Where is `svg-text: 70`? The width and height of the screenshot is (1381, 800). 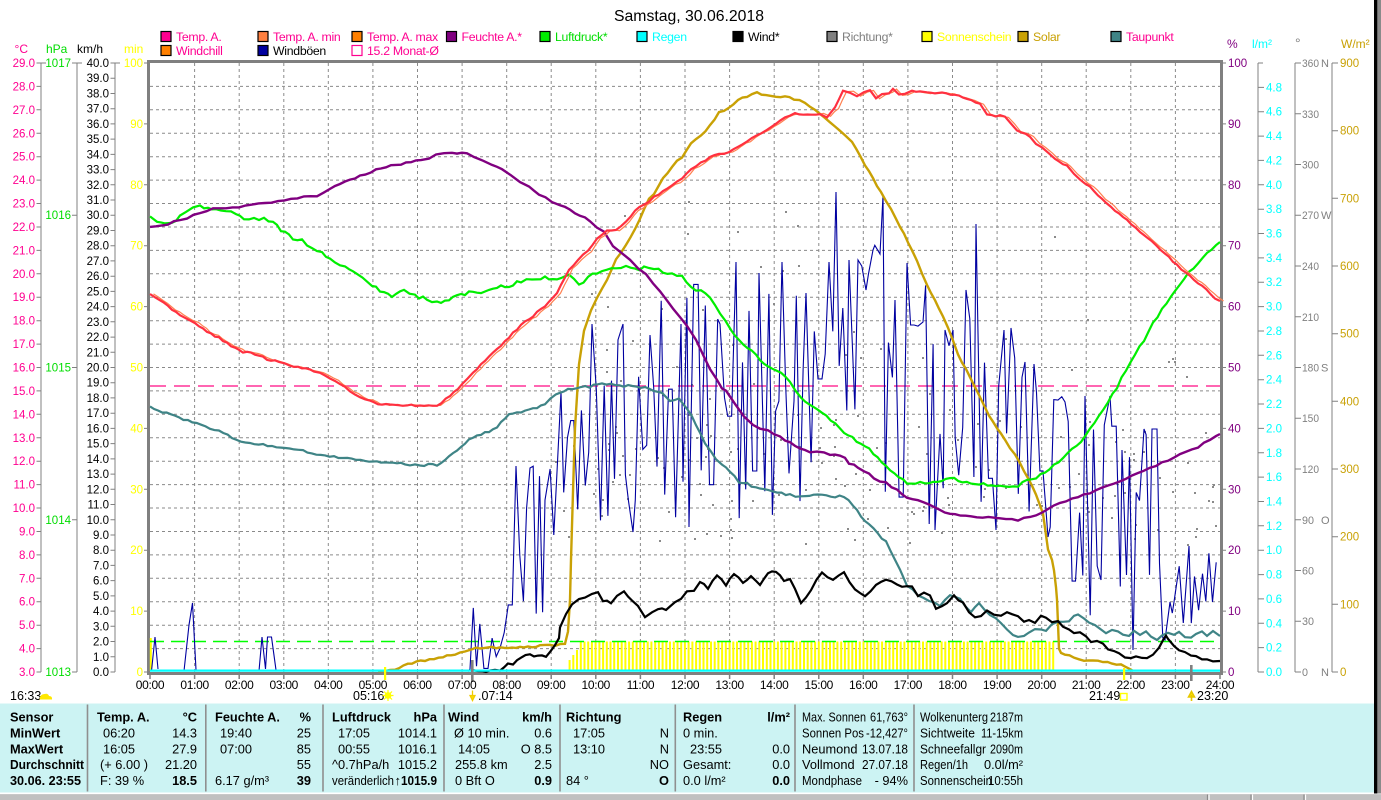 svg-text: 70 is located at coordinates (1234, 247).